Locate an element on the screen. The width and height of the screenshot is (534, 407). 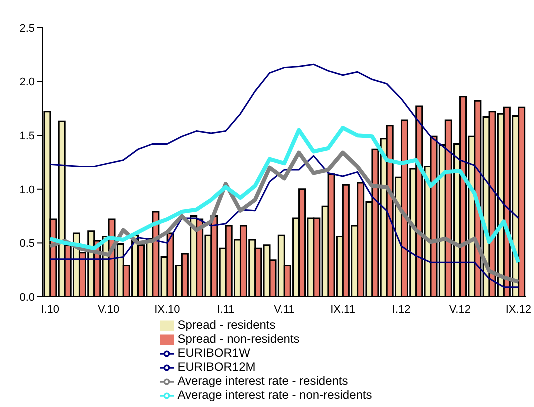
x-tick-label: IX.12 is located at coordinates (519, 310).